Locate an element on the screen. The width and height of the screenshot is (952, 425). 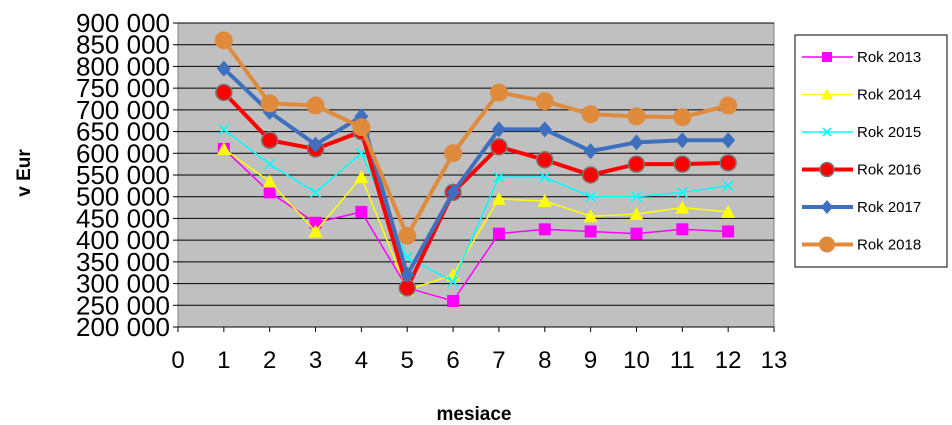
legend-label: Rok 2016 is located at coordinates (889, 170).